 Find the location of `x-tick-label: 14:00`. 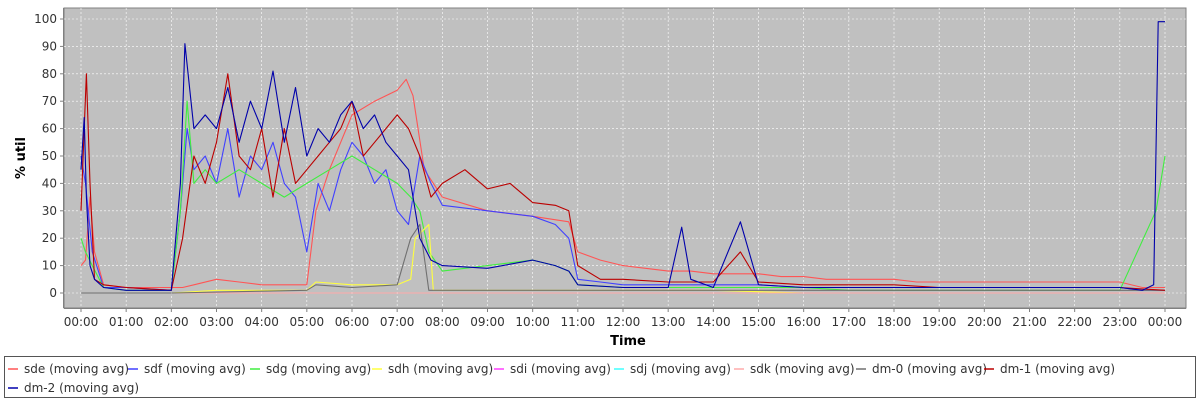

x-tick-label: 14:00 is located at coordinates (713, 322).